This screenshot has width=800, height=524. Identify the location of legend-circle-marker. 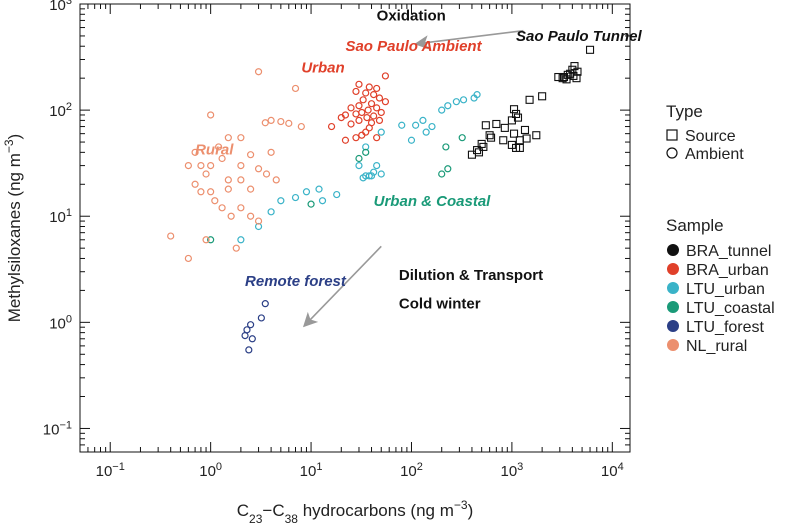
(672, 153).